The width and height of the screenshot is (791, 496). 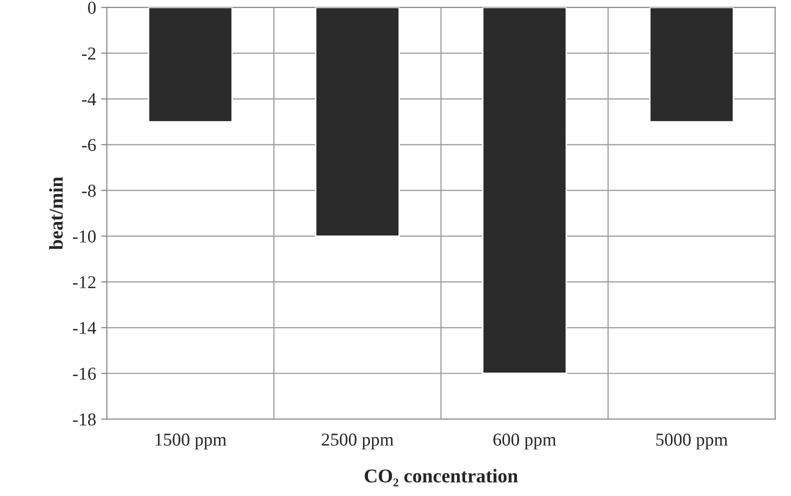 I want to click on y-tick-label: -12, so click(x=84, y=282).